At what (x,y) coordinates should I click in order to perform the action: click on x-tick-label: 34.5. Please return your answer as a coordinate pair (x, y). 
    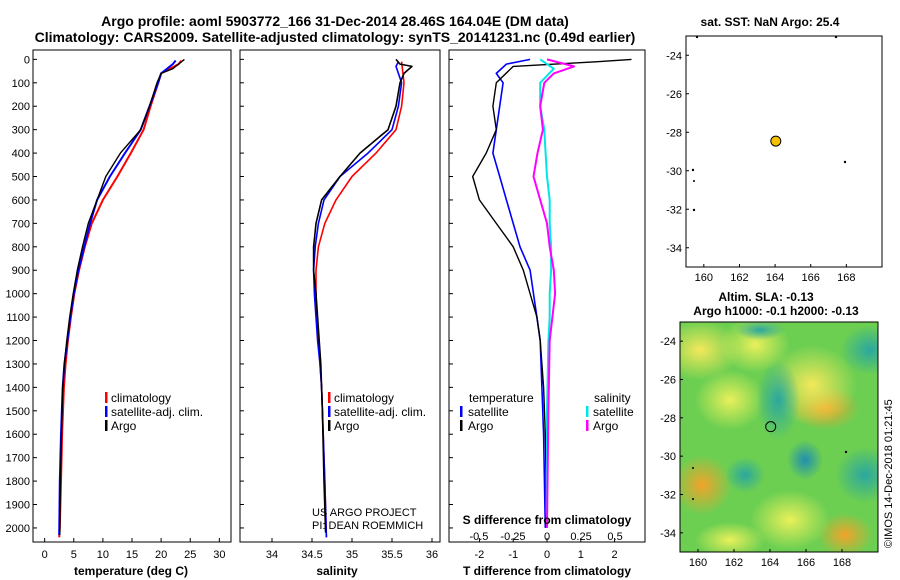
    Looking at the image, I should click on (311, 555).